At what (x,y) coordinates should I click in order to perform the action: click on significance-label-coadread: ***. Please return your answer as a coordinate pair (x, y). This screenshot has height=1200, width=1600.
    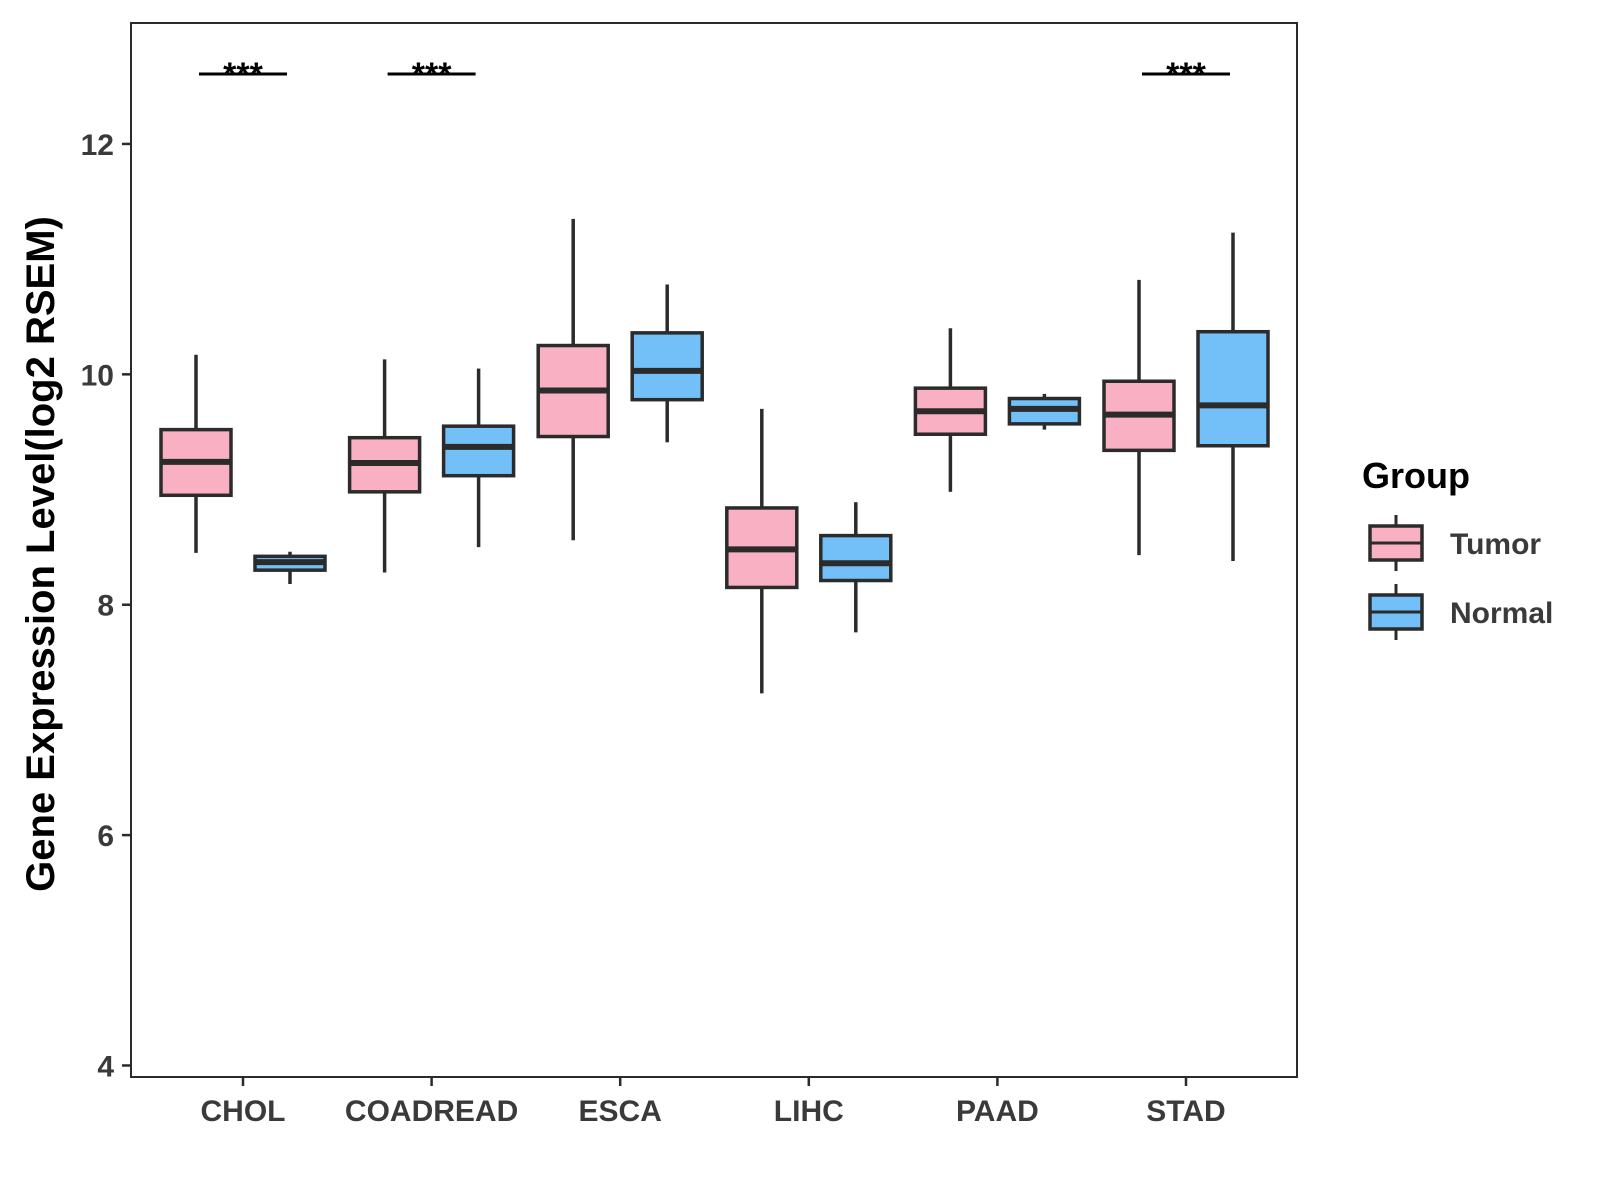
    Looking at the image, I should click on (432, 75).